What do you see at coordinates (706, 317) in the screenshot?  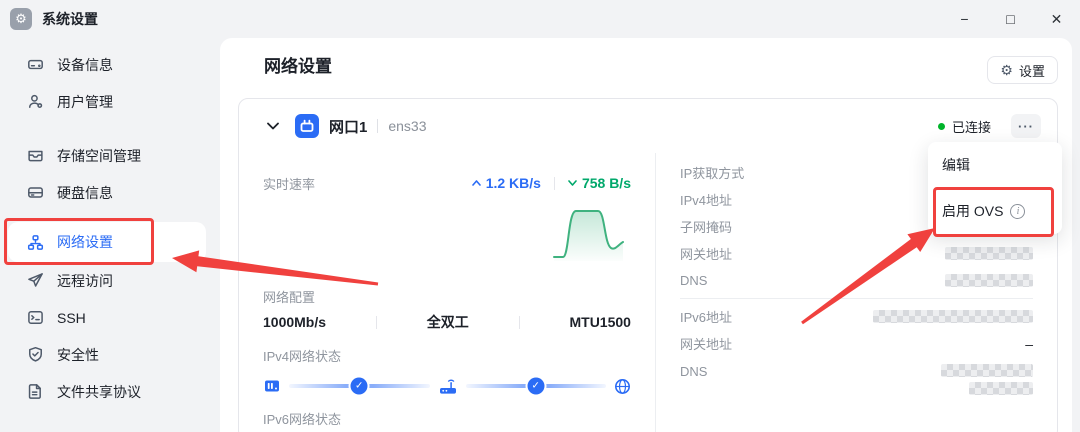 I see `detail-label: IPv6地址` at bounding box center [706, 317].